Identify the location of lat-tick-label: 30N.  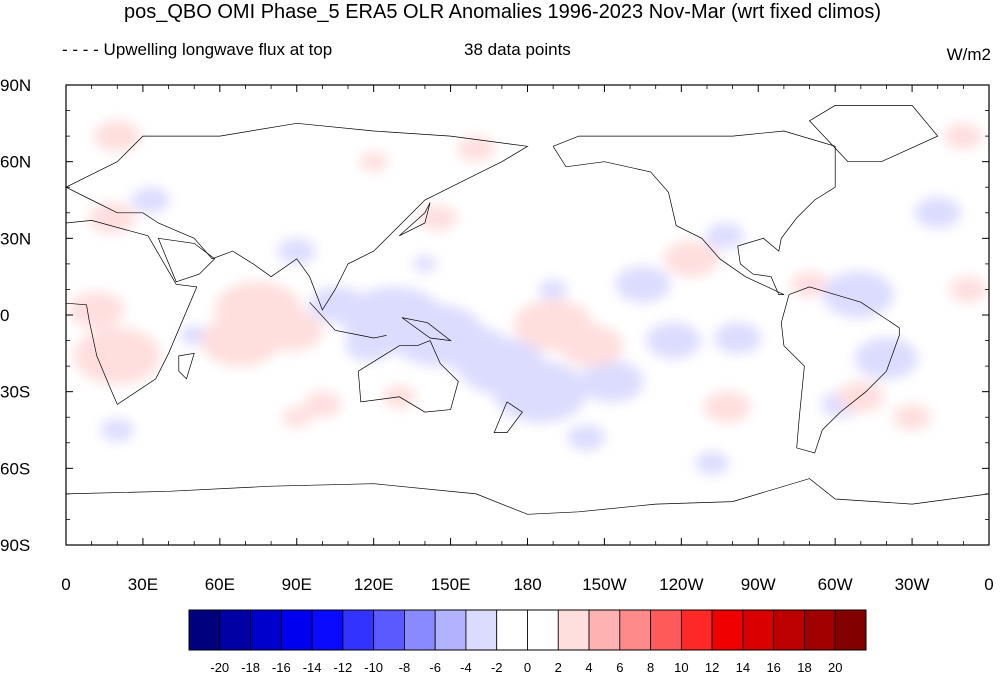
(15, 238).